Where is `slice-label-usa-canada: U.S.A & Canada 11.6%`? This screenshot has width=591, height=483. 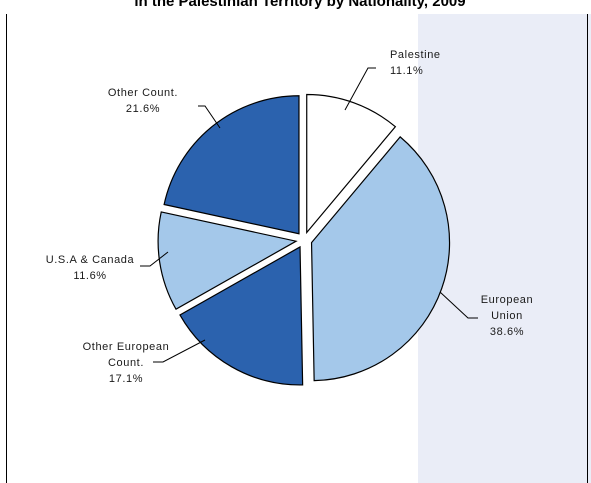 slice-label-usa-canada: U.S.A & Canada 11.6% is located at coordinates (90, 268).